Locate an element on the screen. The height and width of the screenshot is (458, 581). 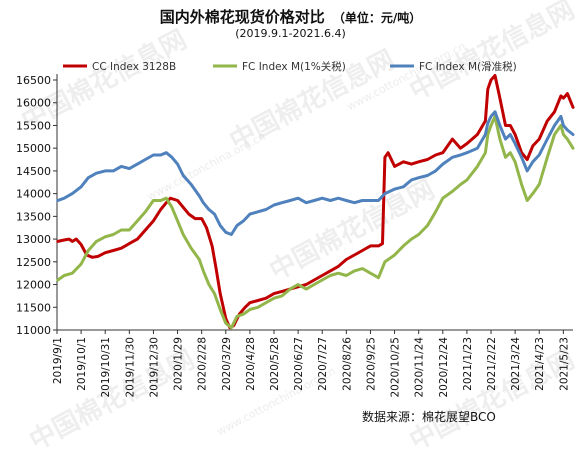
y-tick-label: 13500 is located at coordinates (33, 216).